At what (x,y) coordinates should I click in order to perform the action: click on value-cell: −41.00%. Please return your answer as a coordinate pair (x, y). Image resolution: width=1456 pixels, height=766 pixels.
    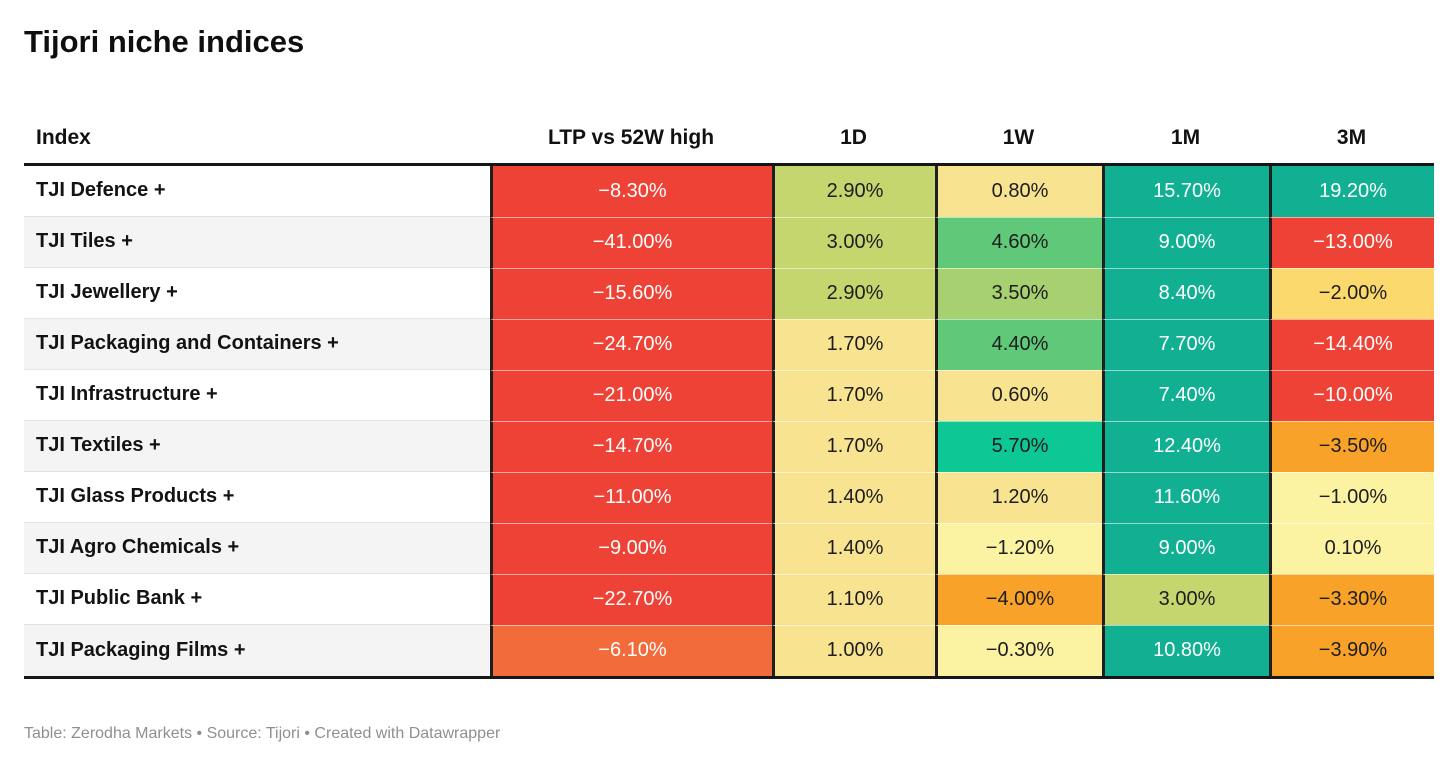
    Looking at the image, I should click on (631, 242).